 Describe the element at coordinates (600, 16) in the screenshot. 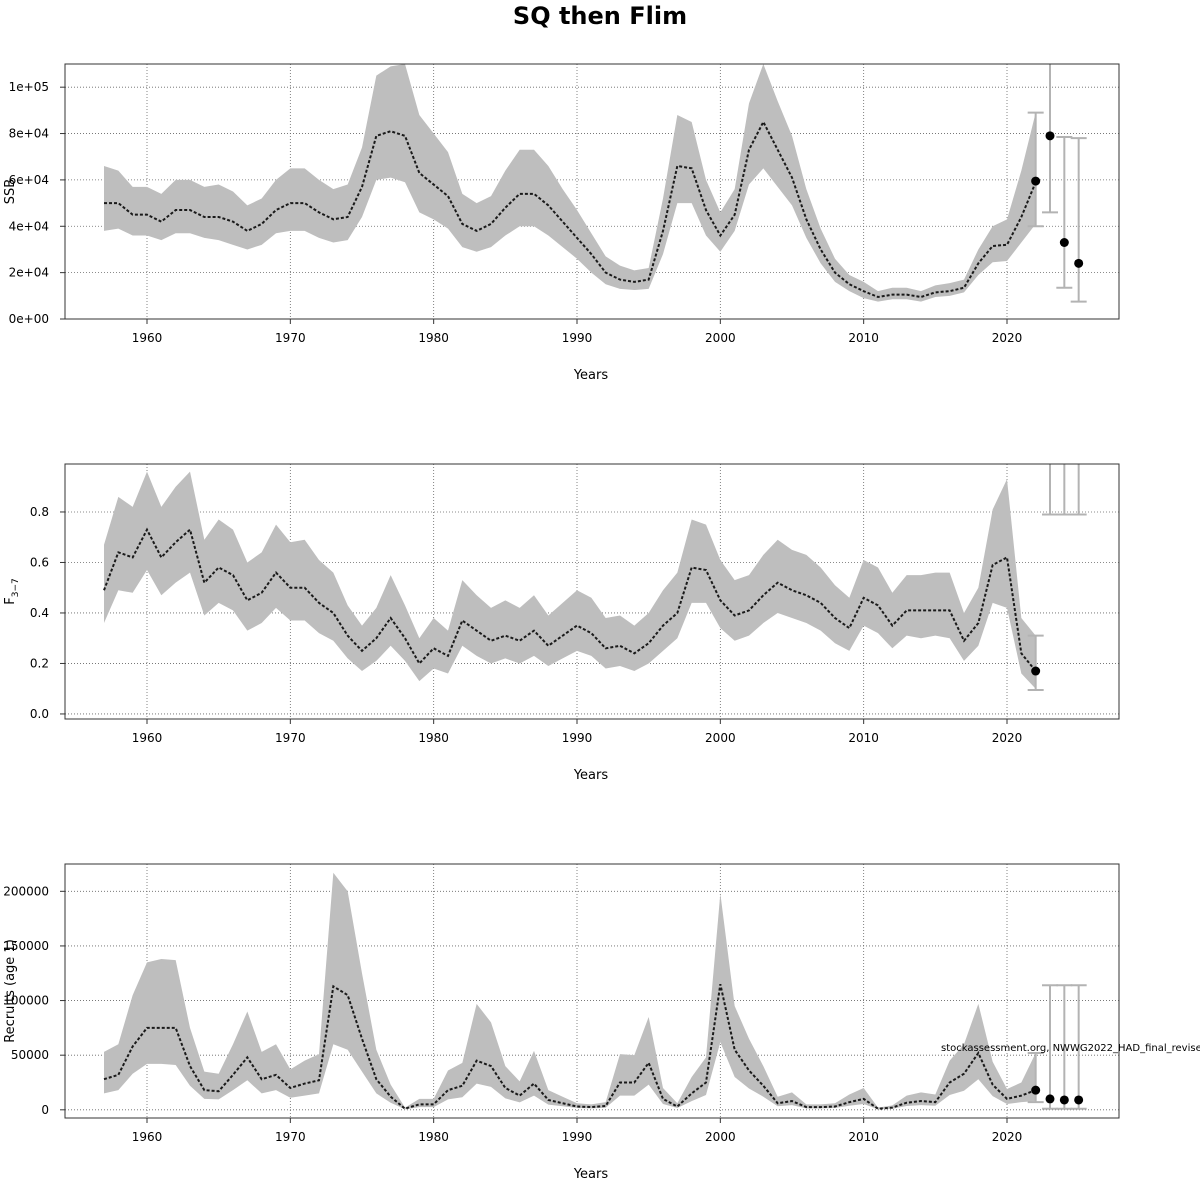

I see `chart-title: SQ then Flim` at that location.